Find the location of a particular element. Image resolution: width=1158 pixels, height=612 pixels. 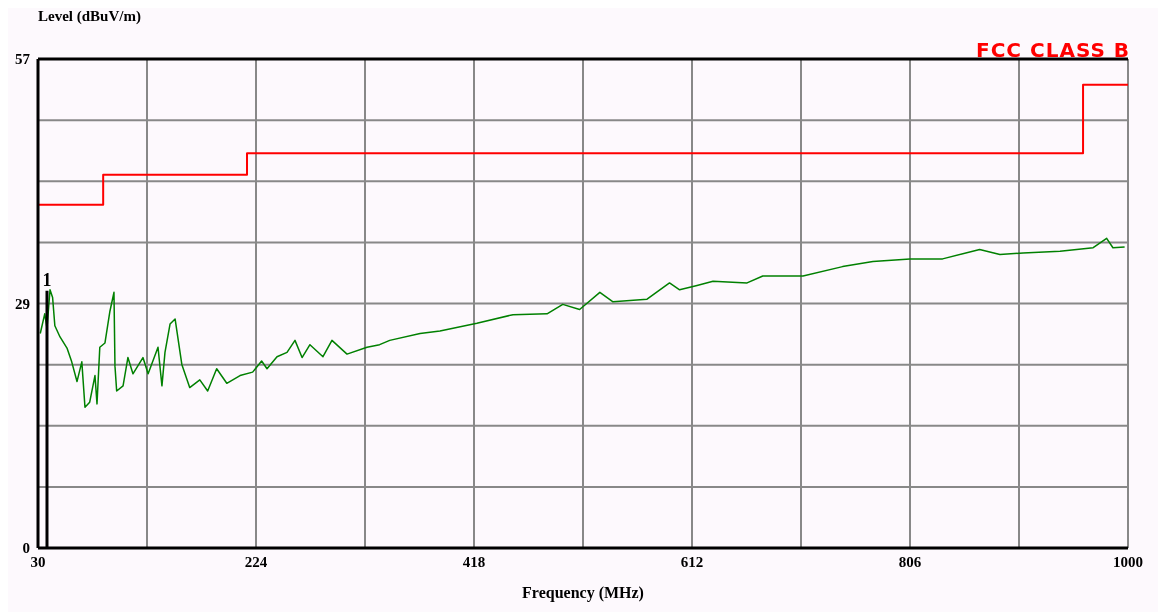

y-tick-label: 0 is located at coordinates (26, 548).